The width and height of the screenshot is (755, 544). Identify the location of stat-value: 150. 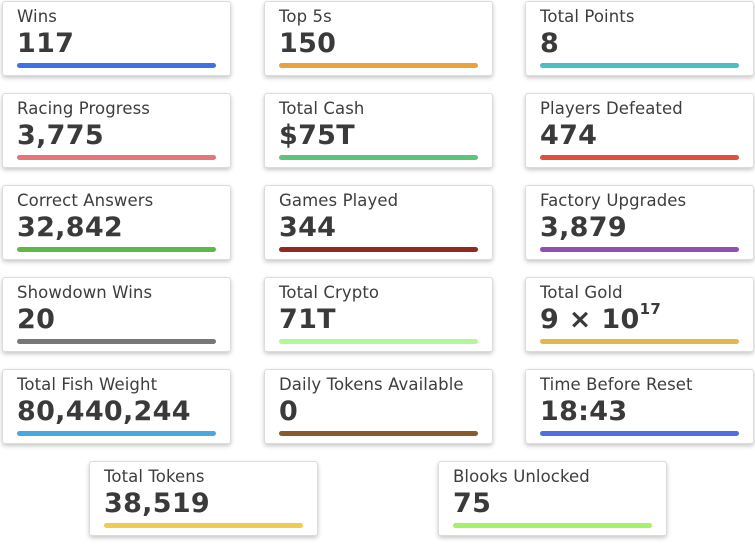
(308, 43).